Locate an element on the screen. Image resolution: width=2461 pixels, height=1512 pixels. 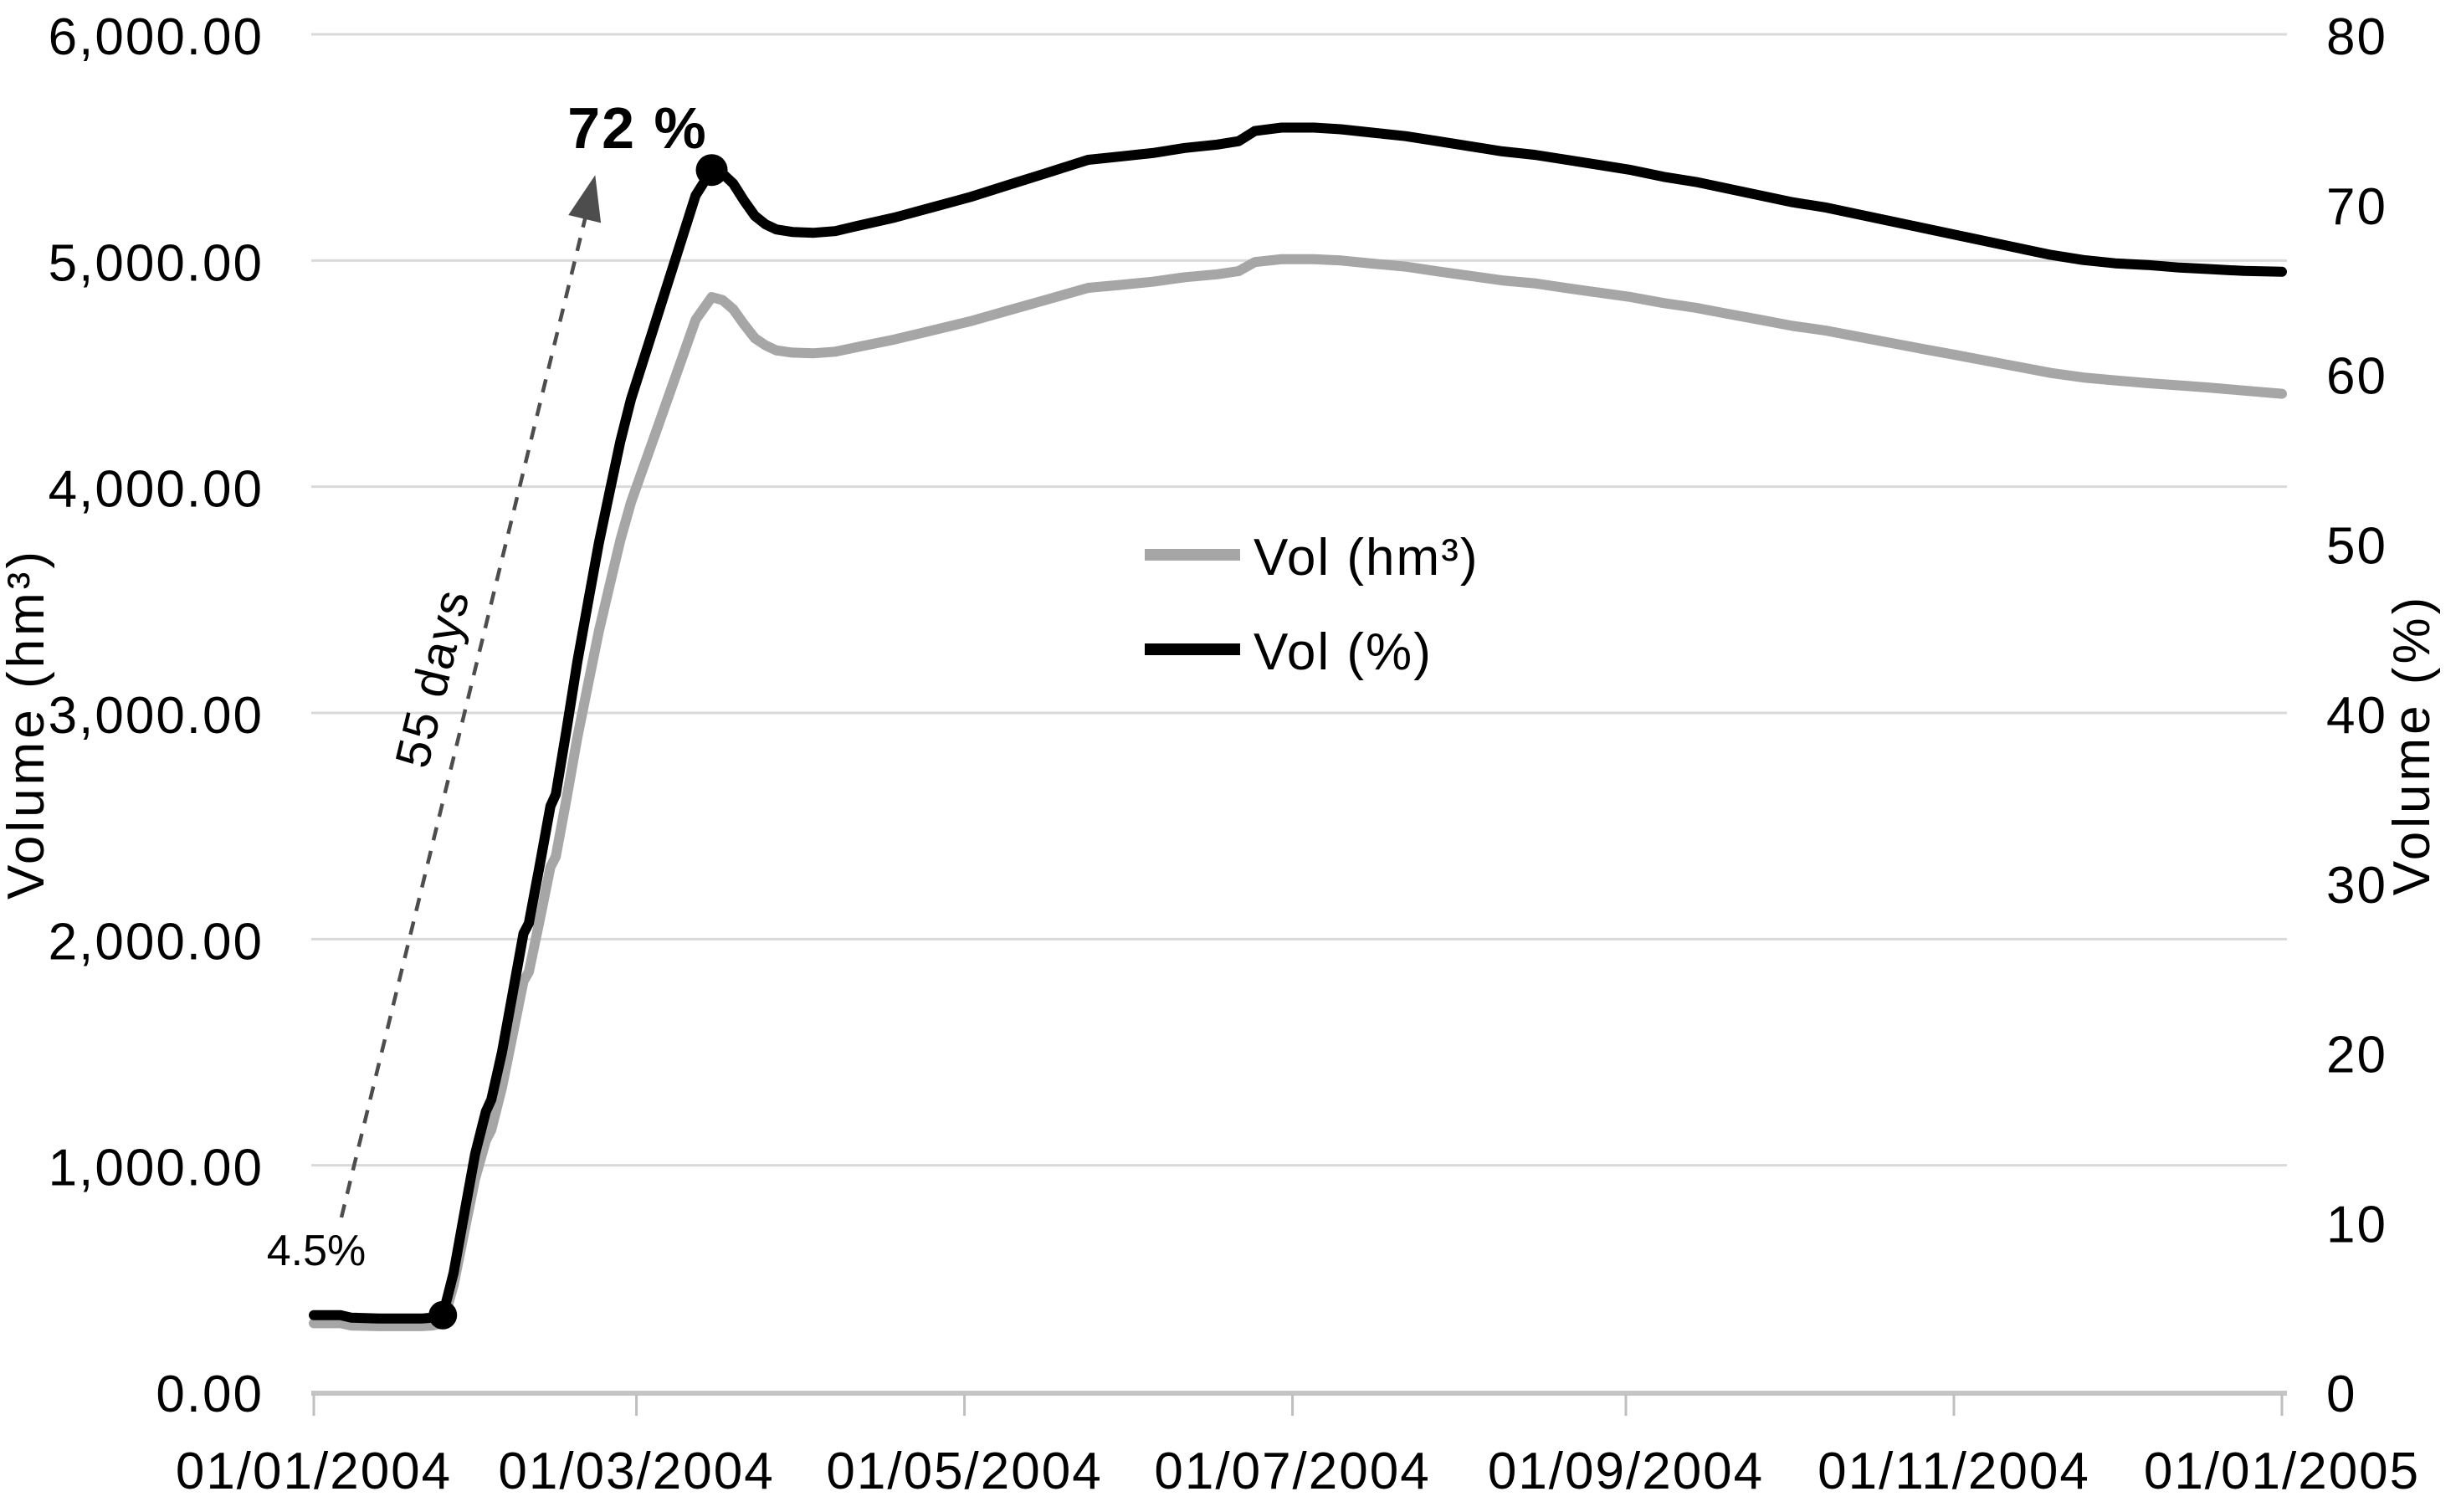
y-left-tick-label: 5,000.00 is located at coordinates (156, 263).